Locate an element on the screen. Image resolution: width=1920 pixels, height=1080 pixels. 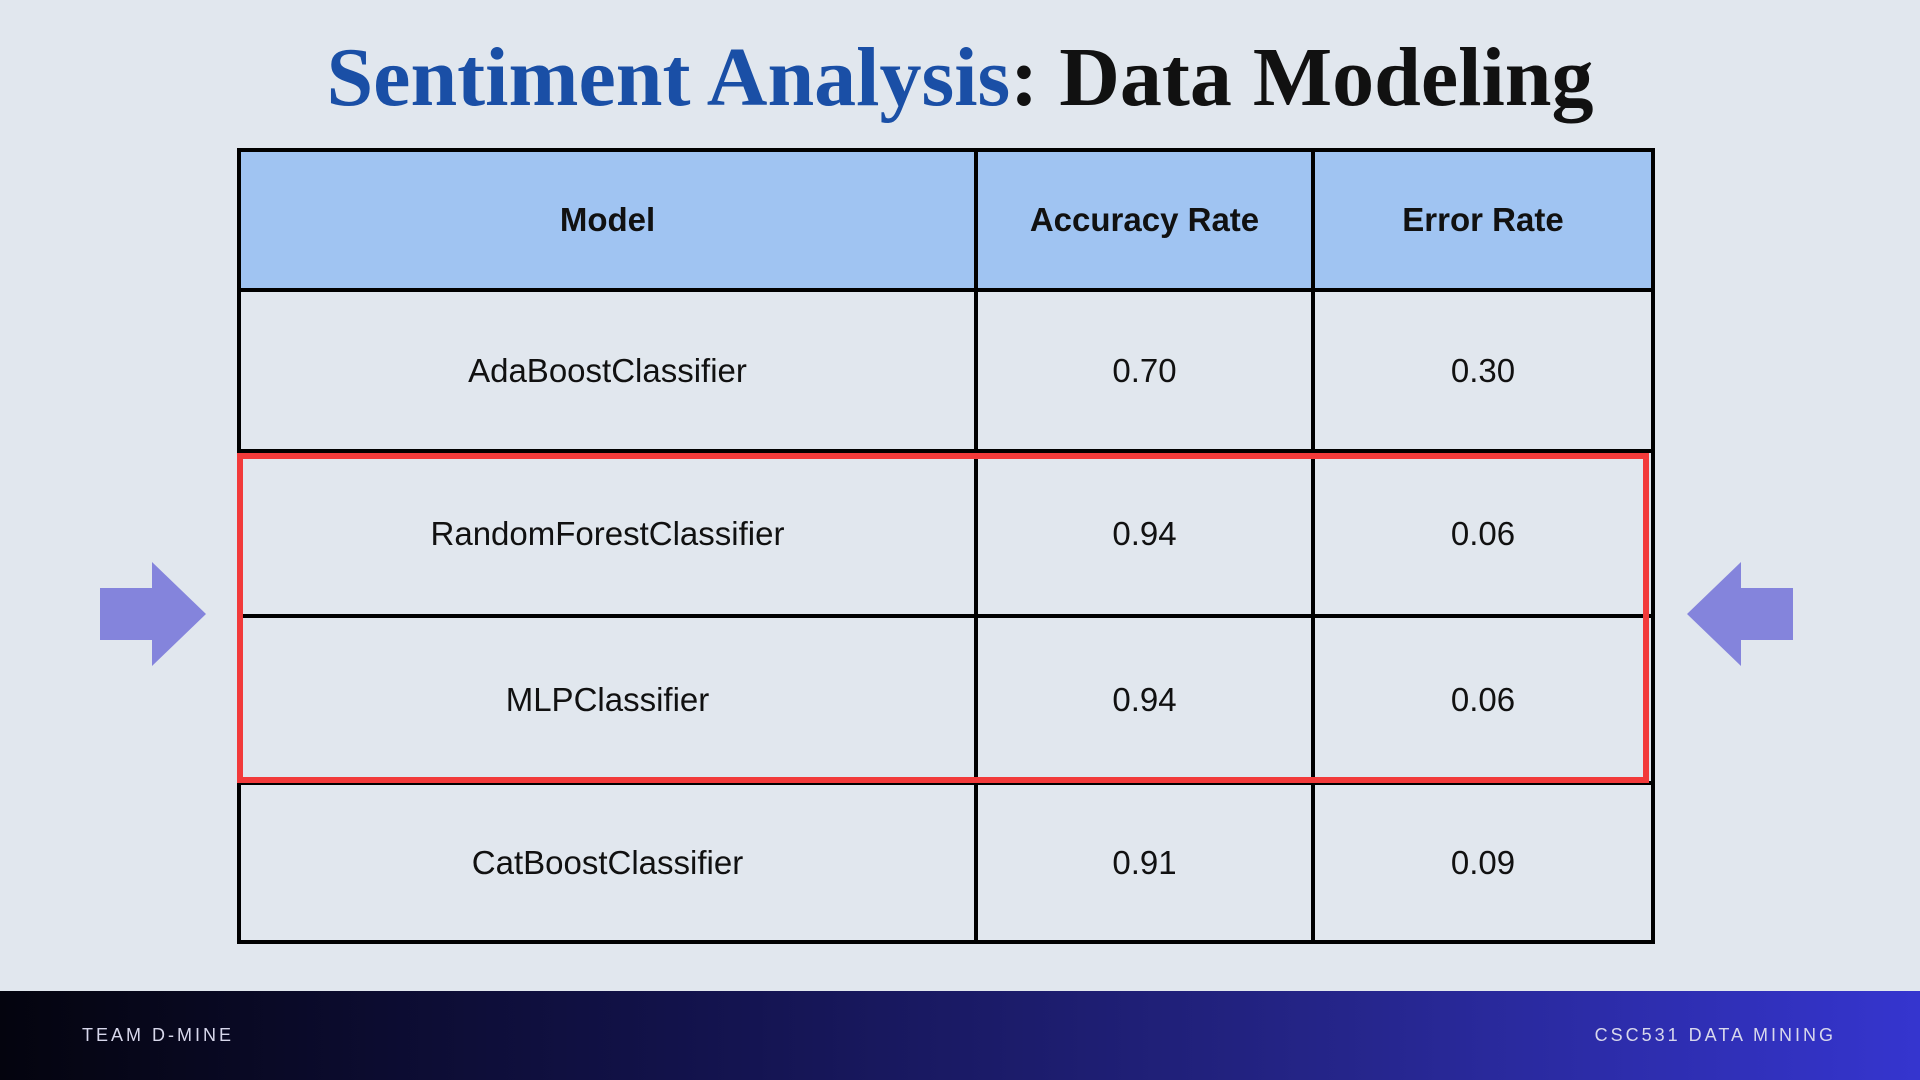
accuracy-cell: 0.91 is located at coordinates (1144, 862).